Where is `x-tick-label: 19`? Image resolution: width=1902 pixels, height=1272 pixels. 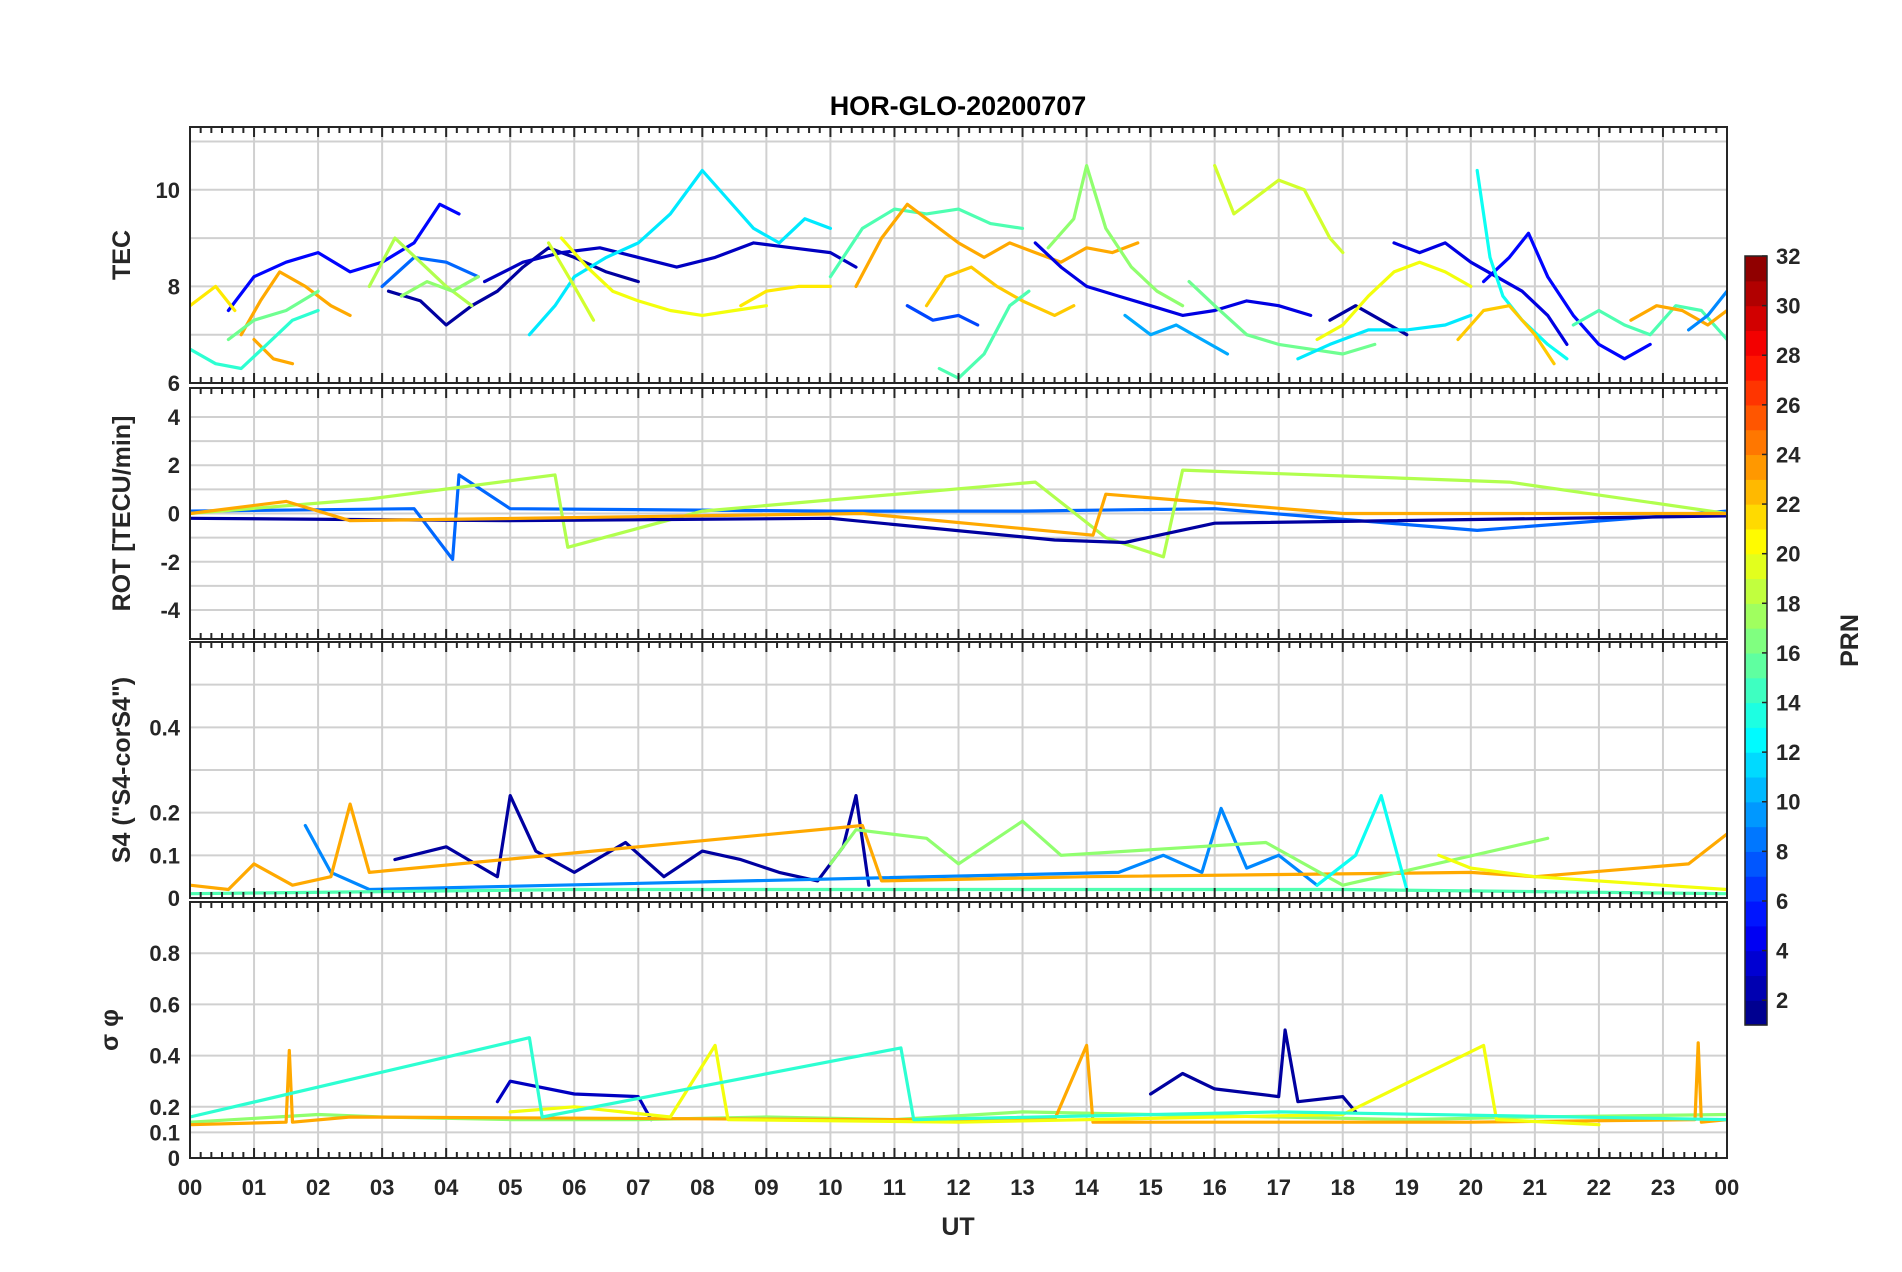 x-tick-label: 19 is located at coordinates (1407, 1187).